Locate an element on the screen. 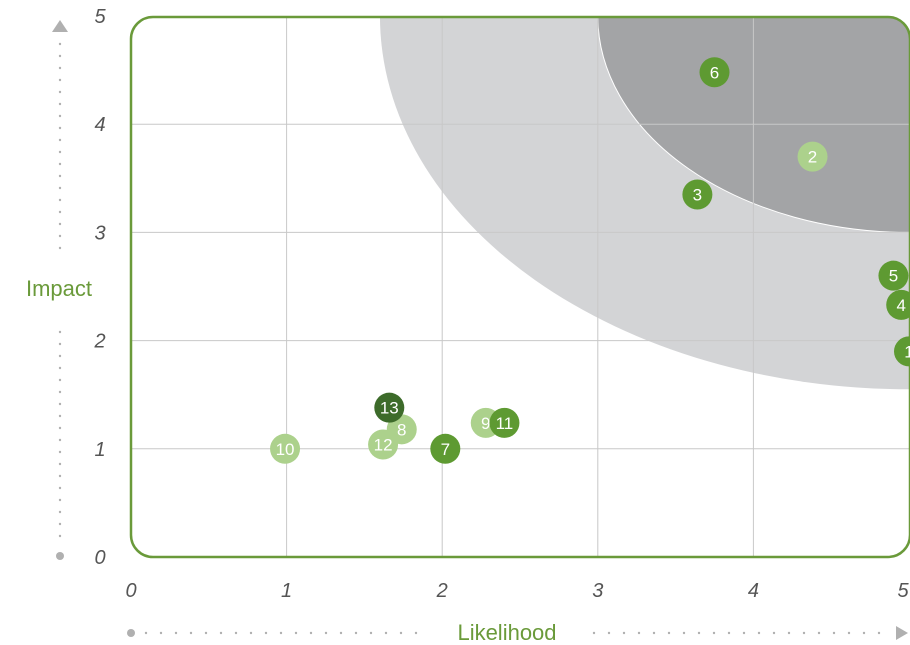 Image resolution: width=910 pixels, height=645 pixels. data-point-label: 7 is located at coordinates (445, 449).